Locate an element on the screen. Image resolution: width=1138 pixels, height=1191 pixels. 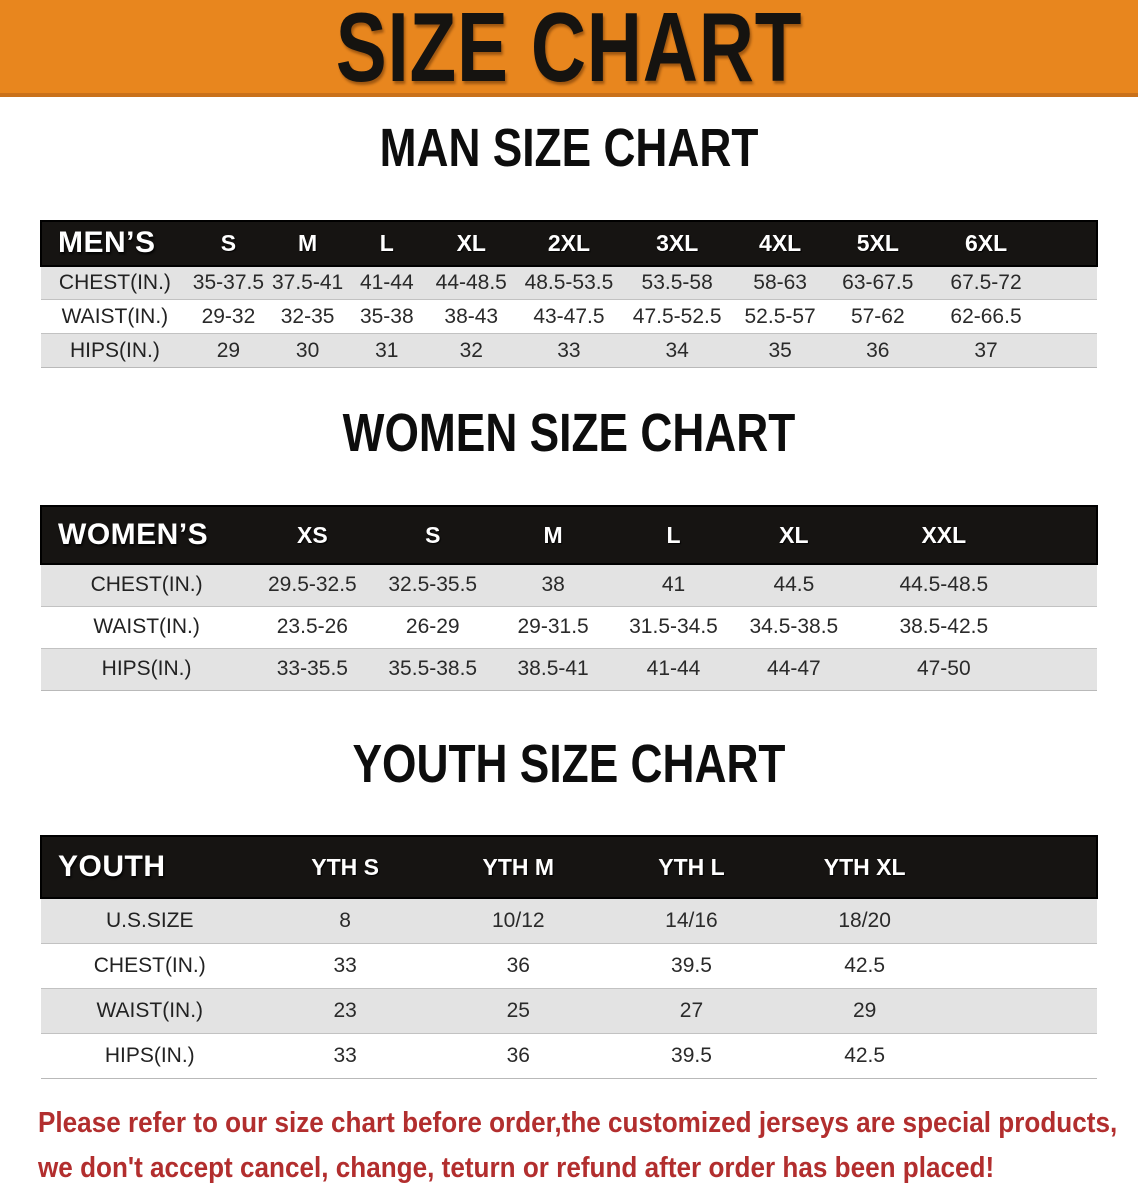
size-value: 44.5-48.5 is located at coordinates (944, 585).